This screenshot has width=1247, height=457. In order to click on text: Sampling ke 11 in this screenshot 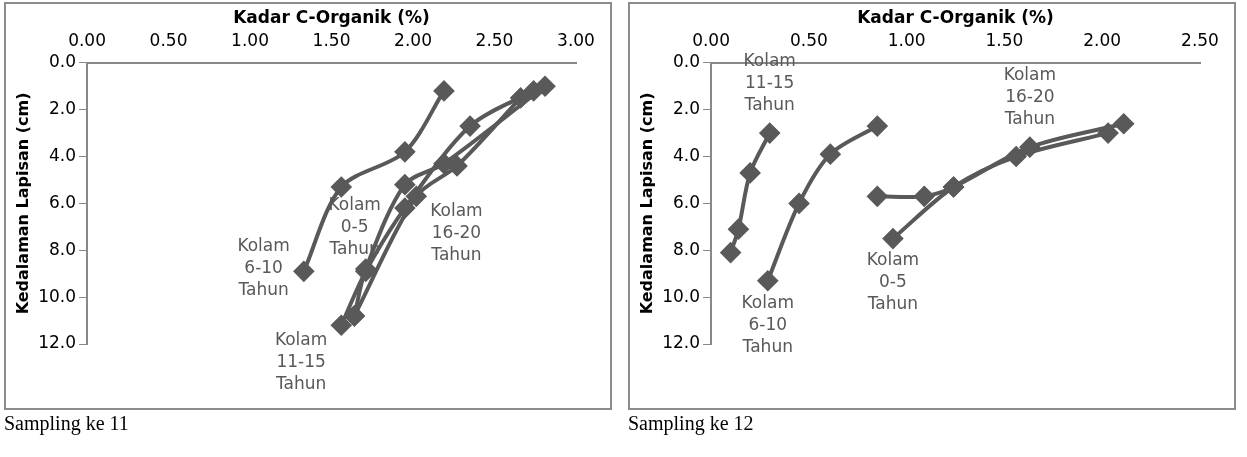, I will do `click(67, 423)`.